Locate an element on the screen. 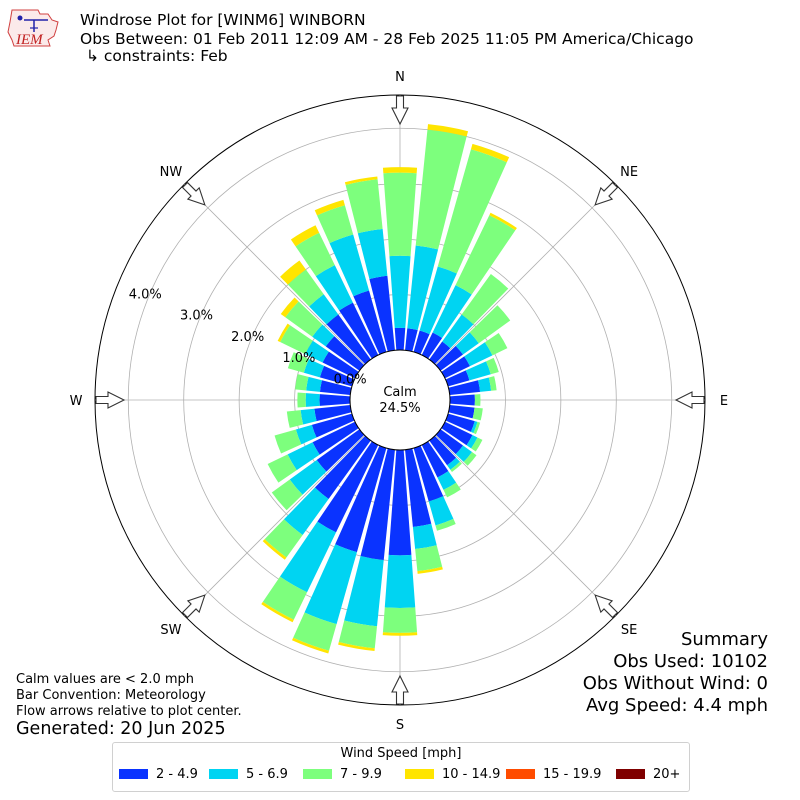  compass-label-w: W is located at coordinates (76, 401).